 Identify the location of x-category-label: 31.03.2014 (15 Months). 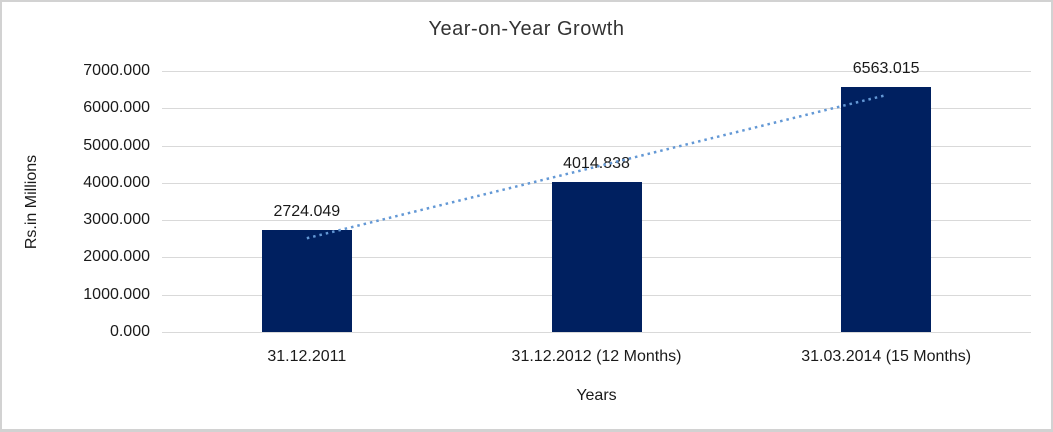
(886, 356).